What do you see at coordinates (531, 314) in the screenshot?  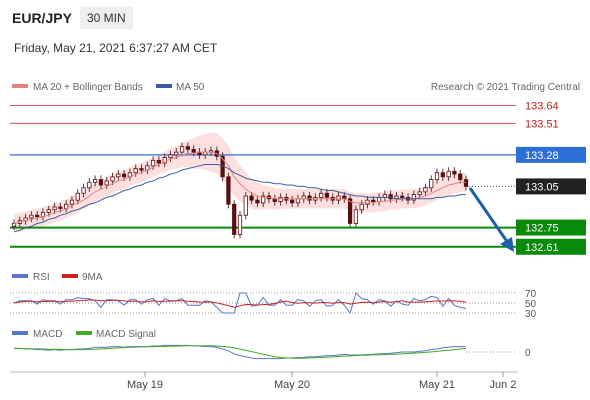 I see `rsi-tick: 30` at bounding box center [531, 314].